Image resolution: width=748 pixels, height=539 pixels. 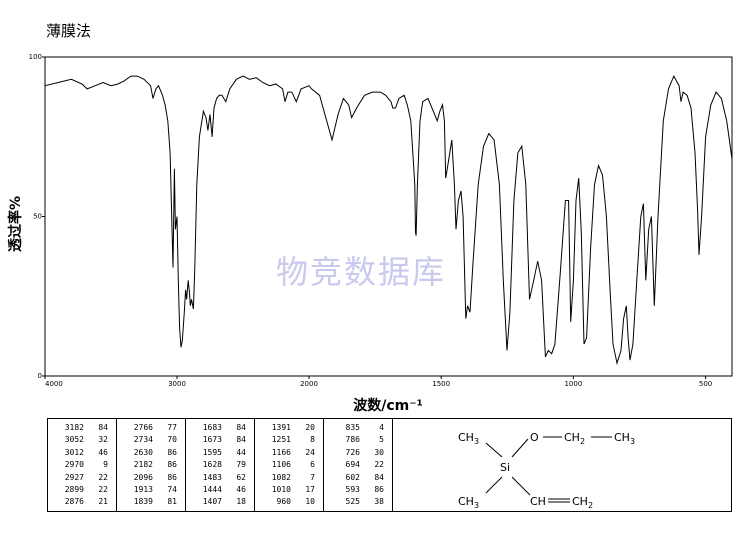 I want to click on peak-wavenumber: 2899, so click(x=74, y=489).